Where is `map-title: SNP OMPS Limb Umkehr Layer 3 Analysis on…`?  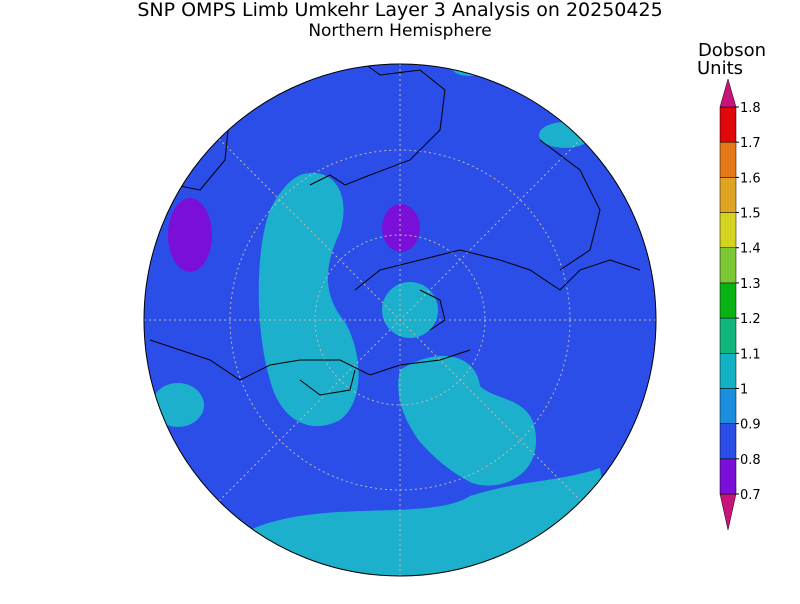 map-title: SNP OMPS Limb Umkehr Layer 3 Analysis on… is located at coordinates (399, 10).